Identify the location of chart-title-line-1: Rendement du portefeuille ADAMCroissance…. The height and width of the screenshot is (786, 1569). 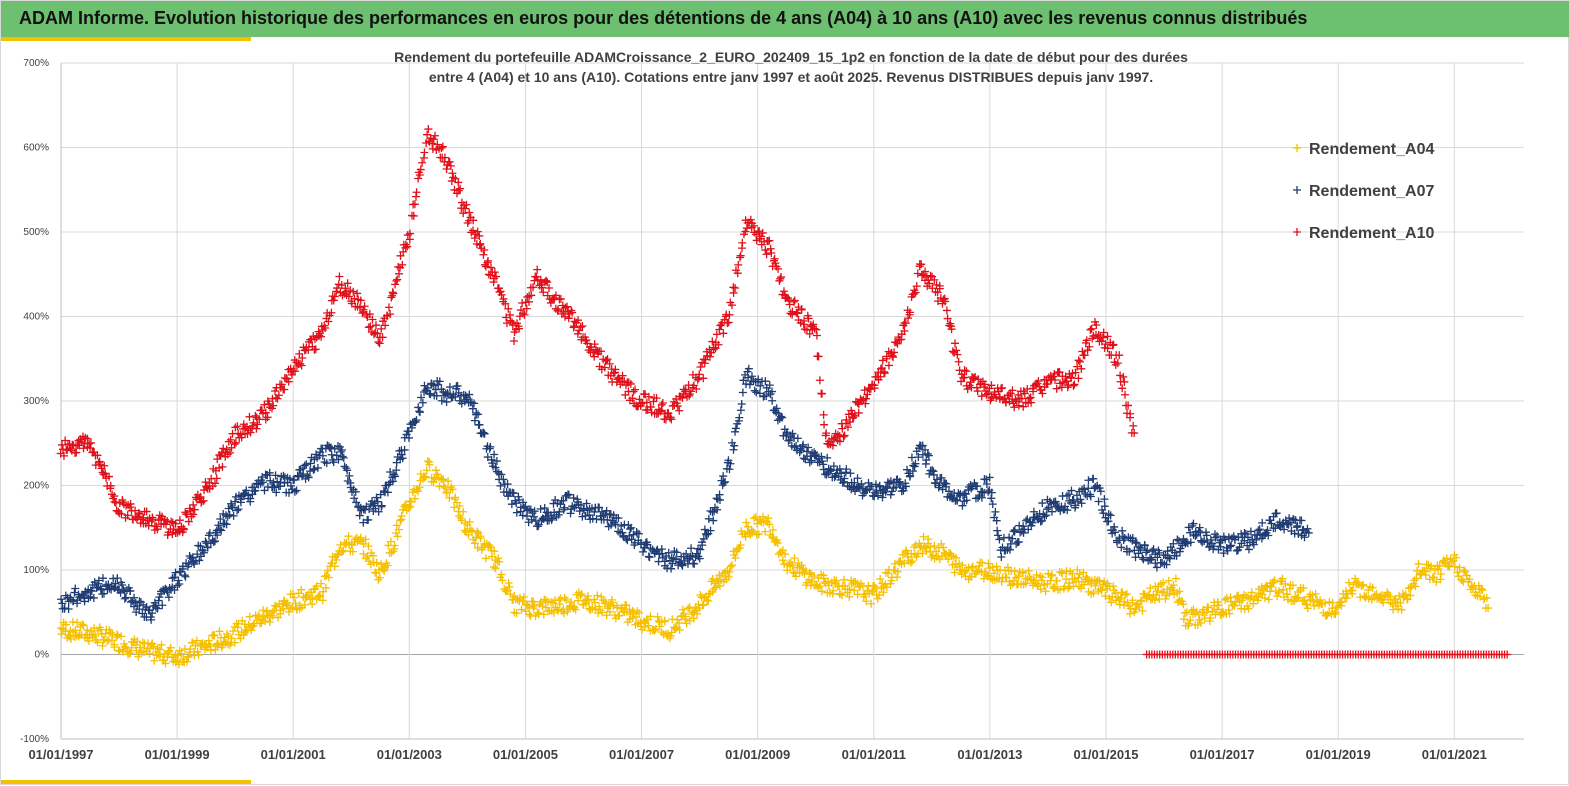
(791, 57).